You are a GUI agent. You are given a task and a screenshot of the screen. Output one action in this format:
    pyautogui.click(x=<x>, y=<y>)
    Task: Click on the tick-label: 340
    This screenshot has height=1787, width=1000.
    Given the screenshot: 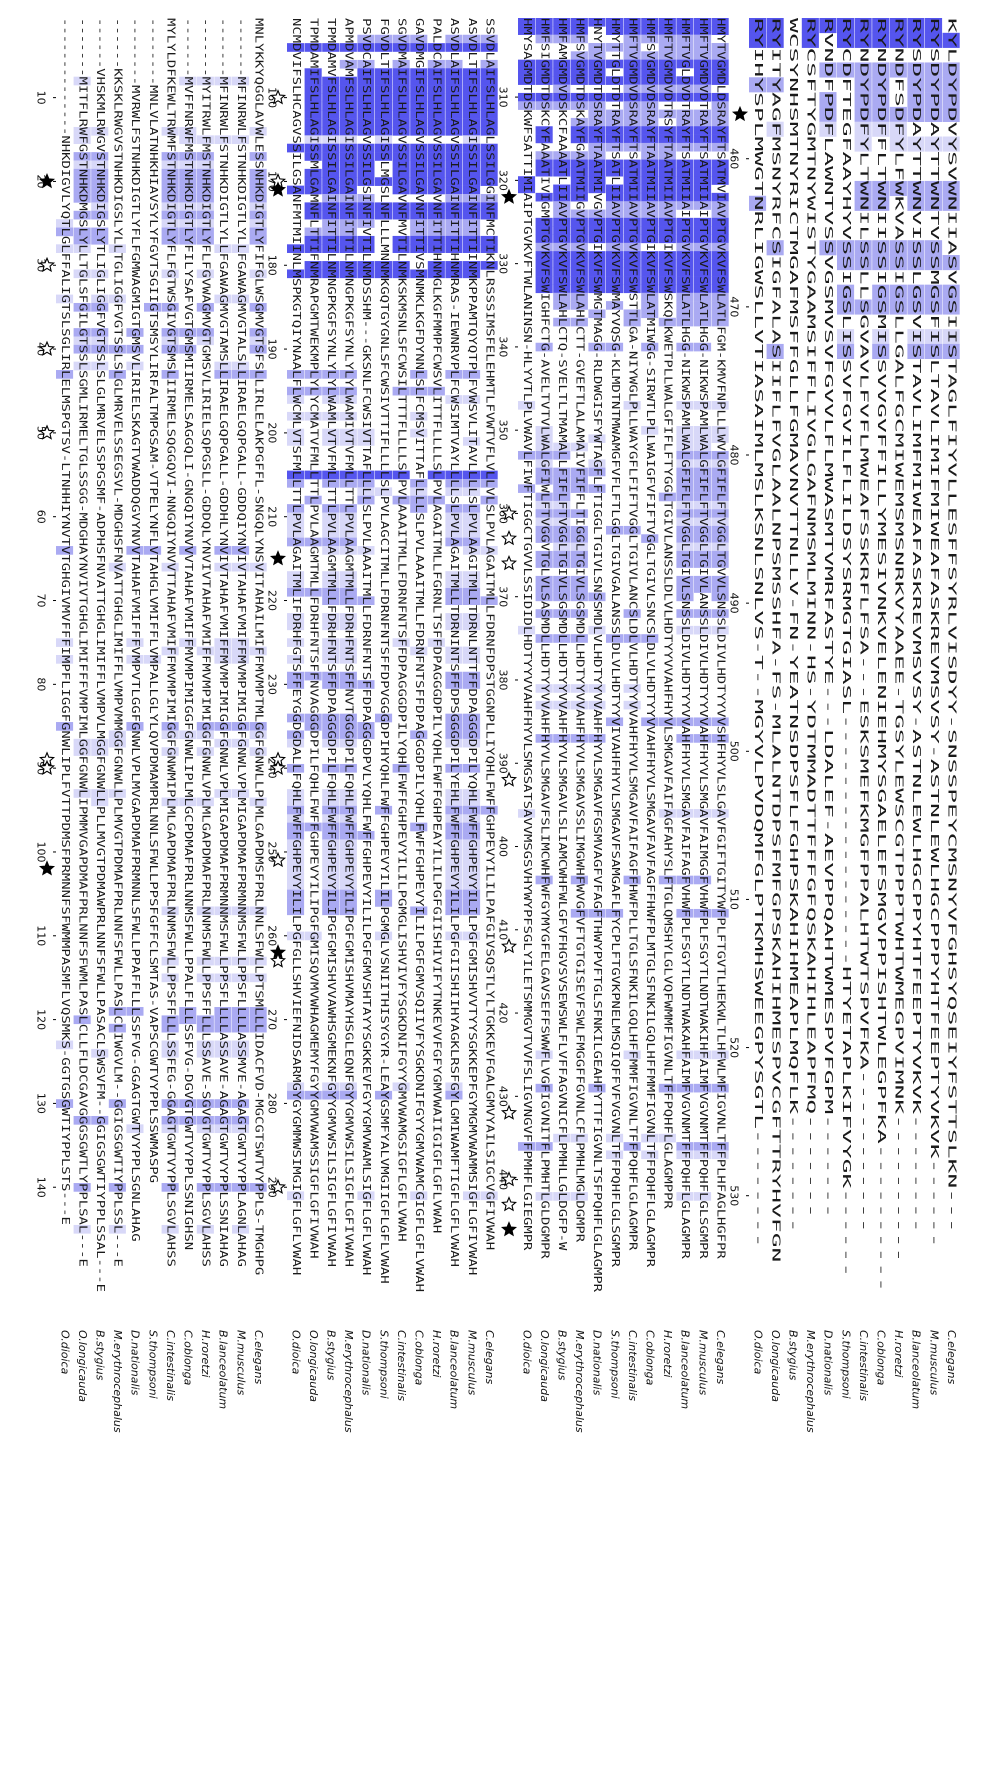 What is the action you would take?
    pyautogui.click(x=503, y=346)
    